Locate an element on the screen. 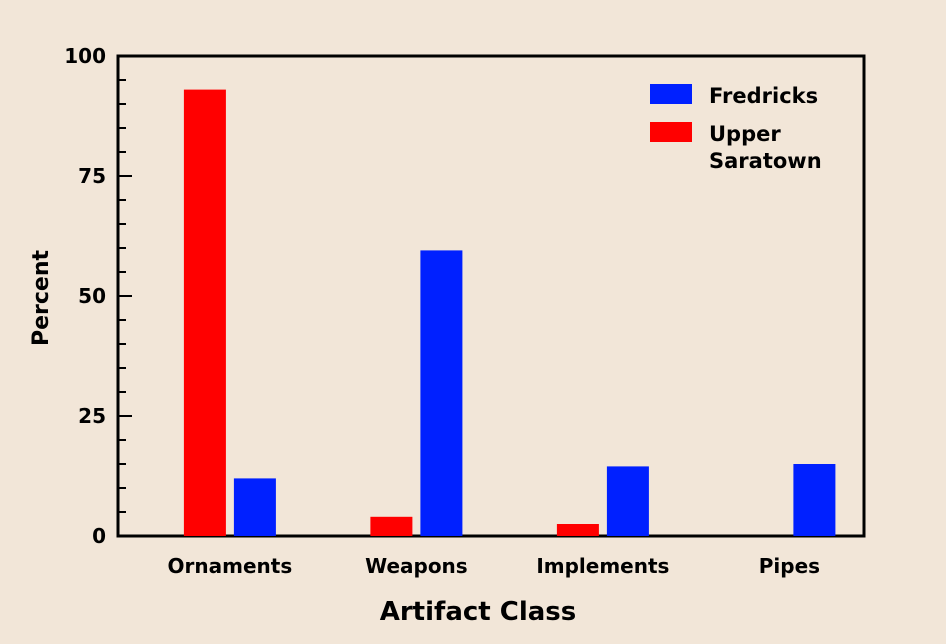 The width and height of the screenshot is (946, 644). x-axis: Ornaments Weapons Implements Pipes is located at coordinates (494, 566).